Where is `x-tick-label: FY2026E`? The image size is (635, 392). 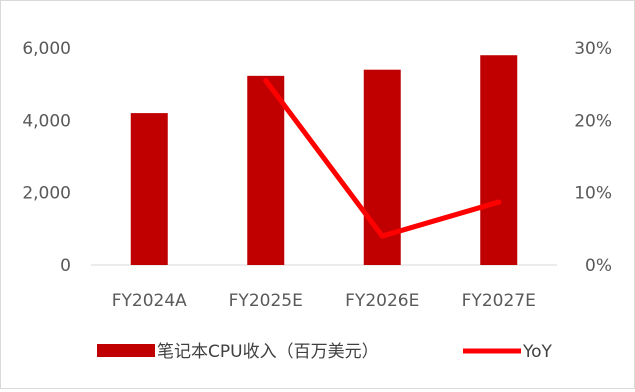
x-tick-label: FY2026E is located at coordinates (382, 301).